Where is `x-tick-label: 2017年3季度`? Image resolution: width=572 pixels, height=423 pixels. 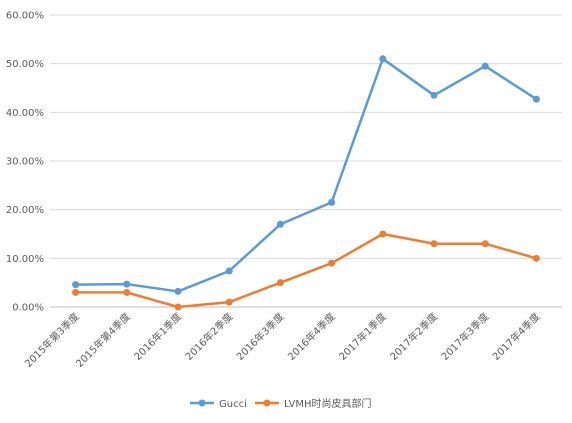
x-tick-label: 2017年3季度 is located at coordinates (464, 336).